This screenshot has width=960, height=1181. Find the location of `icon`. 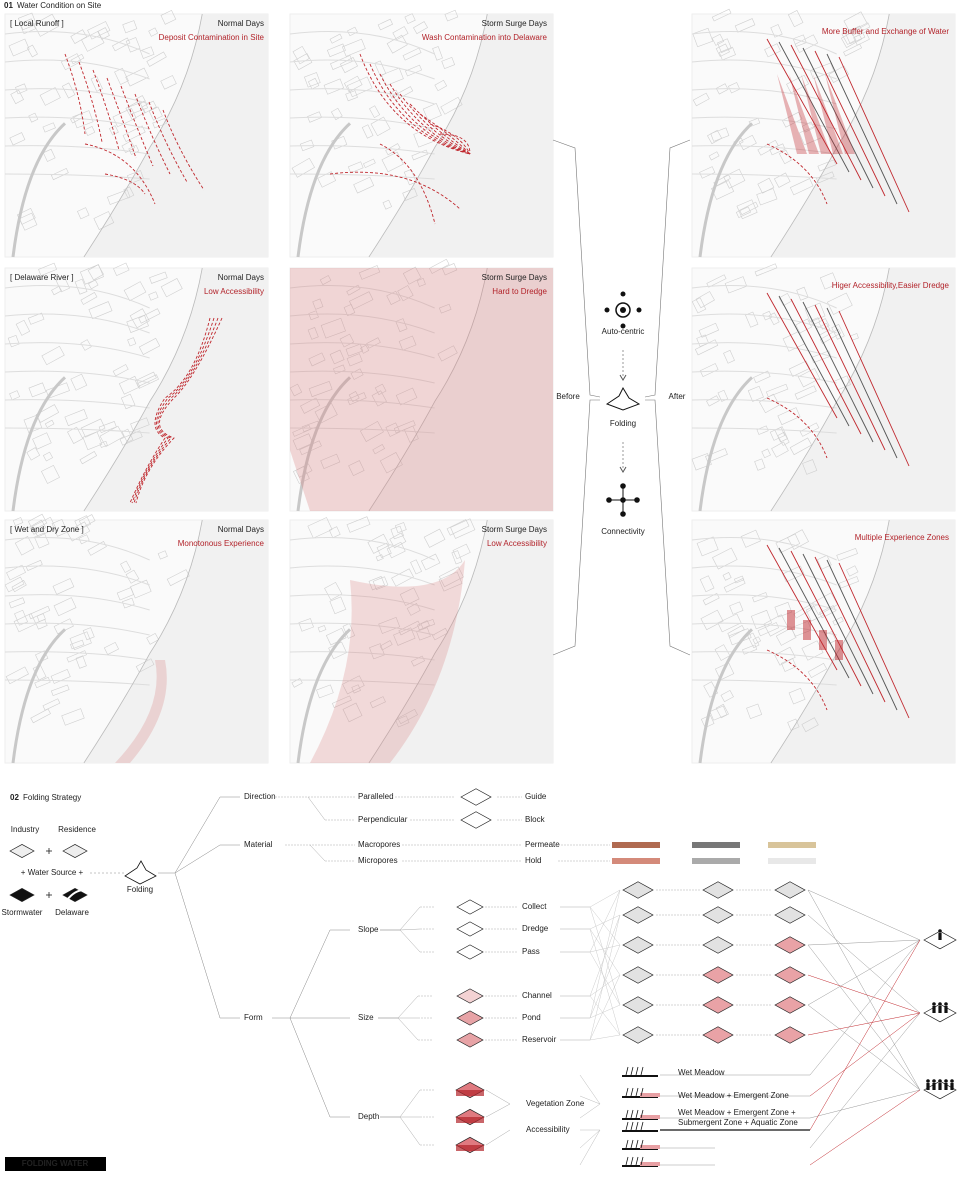

icon is located at coordinates (607, 310).